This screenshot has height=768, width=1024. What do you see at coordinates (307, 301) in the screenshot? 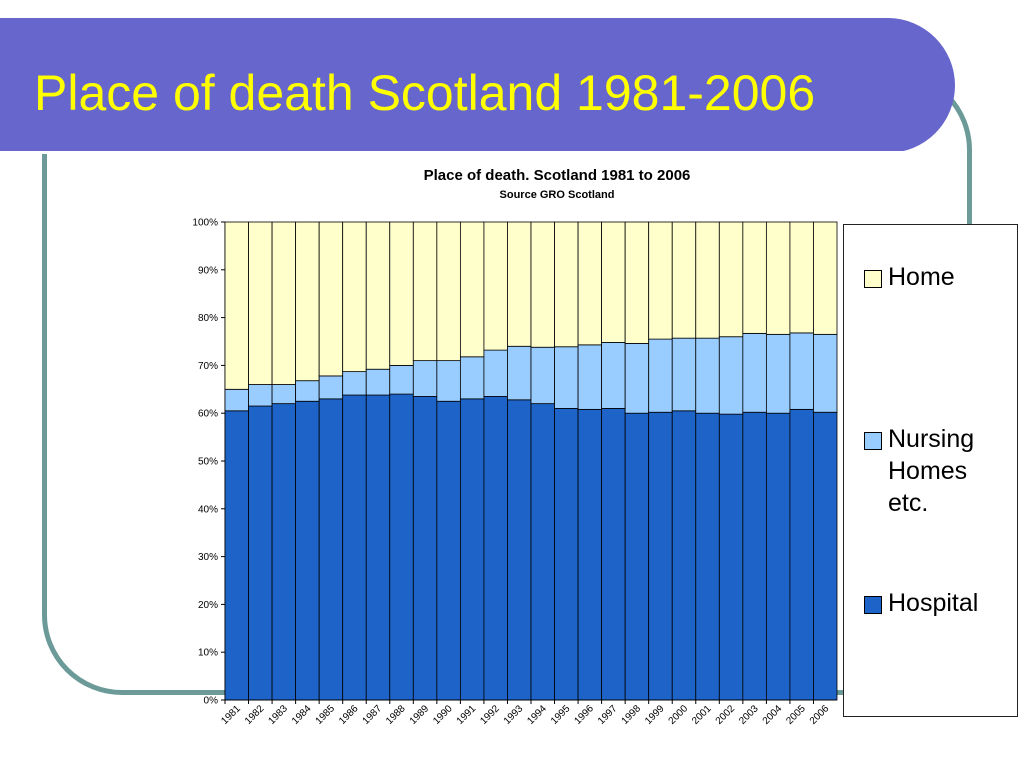
I see `bar-home-1984` at bounding box center [307, 301].